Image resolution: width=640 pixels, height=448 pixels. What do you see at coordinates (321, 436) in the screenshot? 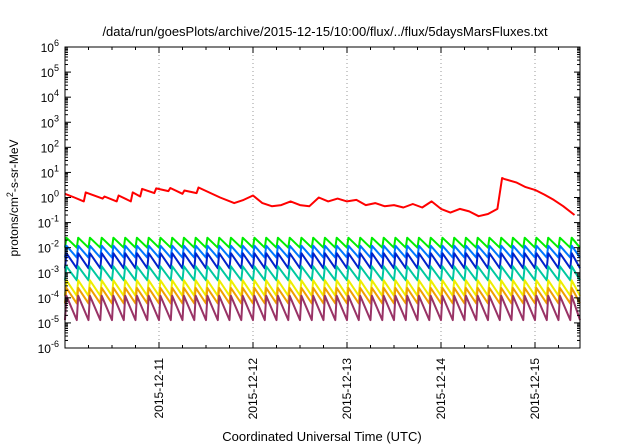
I see `x-axis-label: Coordinated Universal Time (UTC)` at bounding box center [321, 436].